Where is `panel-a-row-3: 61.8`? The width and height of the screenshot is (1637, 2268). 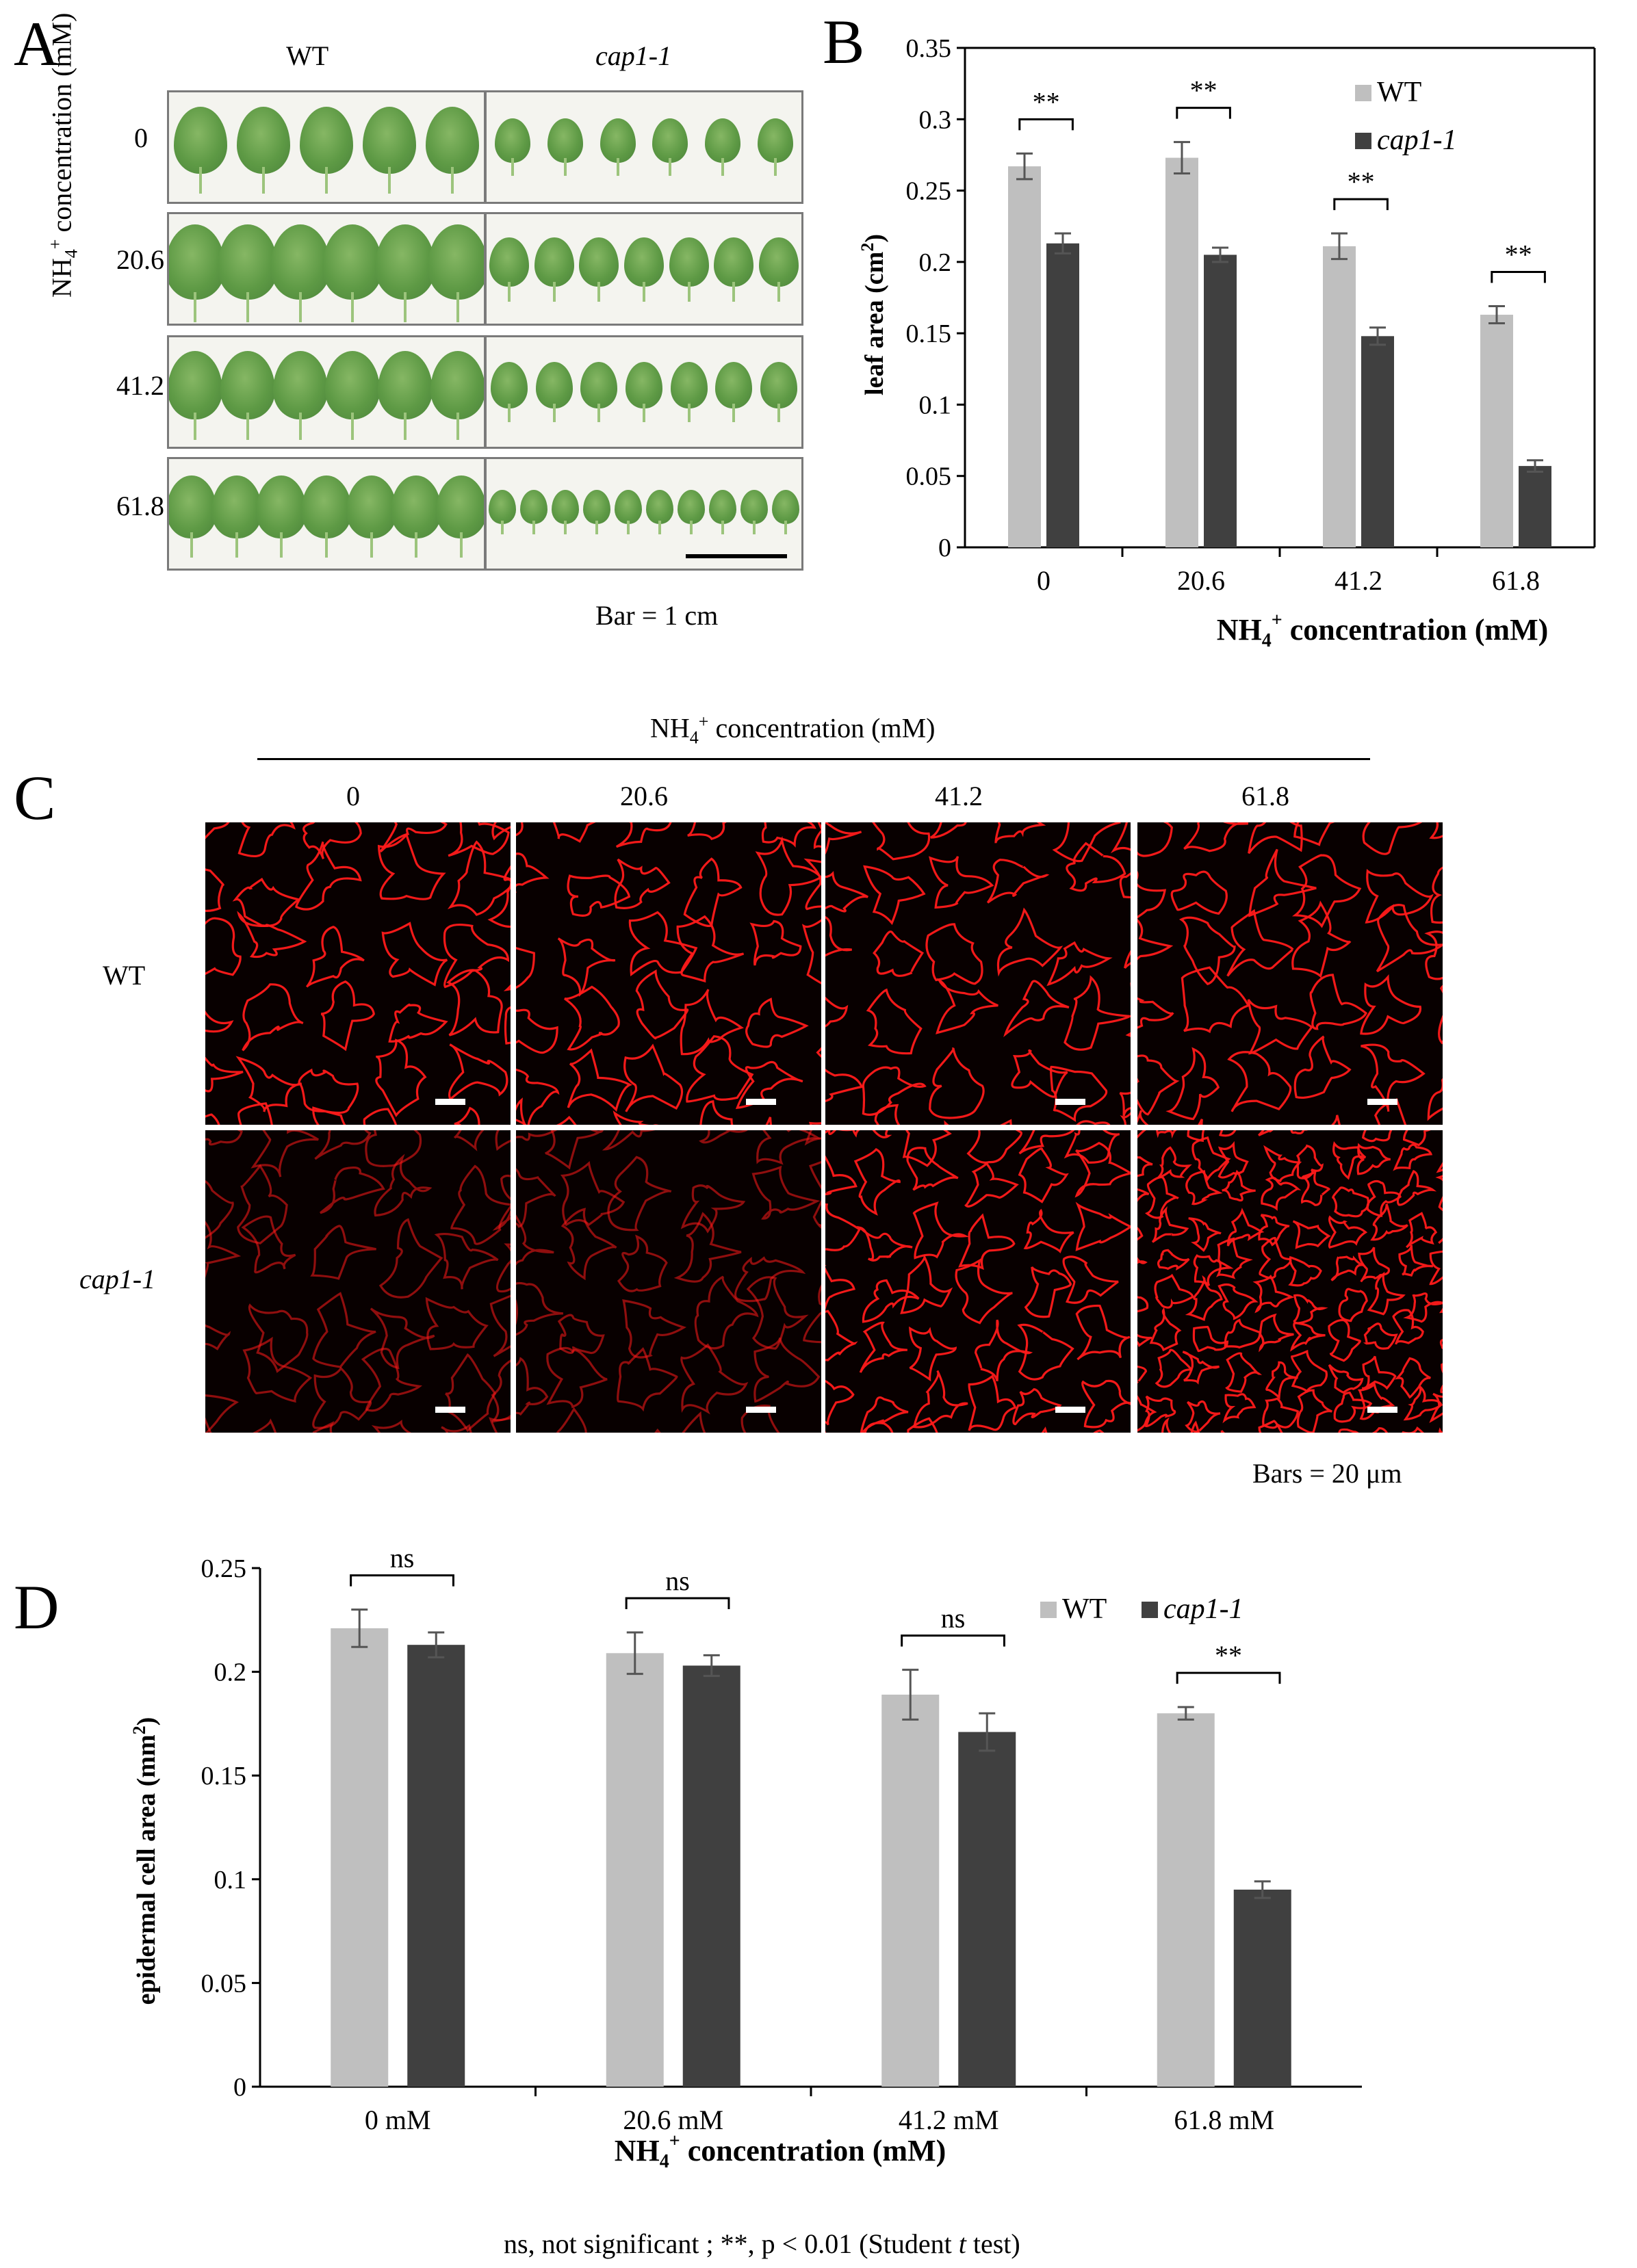 panel-a-row-3: 61.8 is located at coordinates (140, 506).